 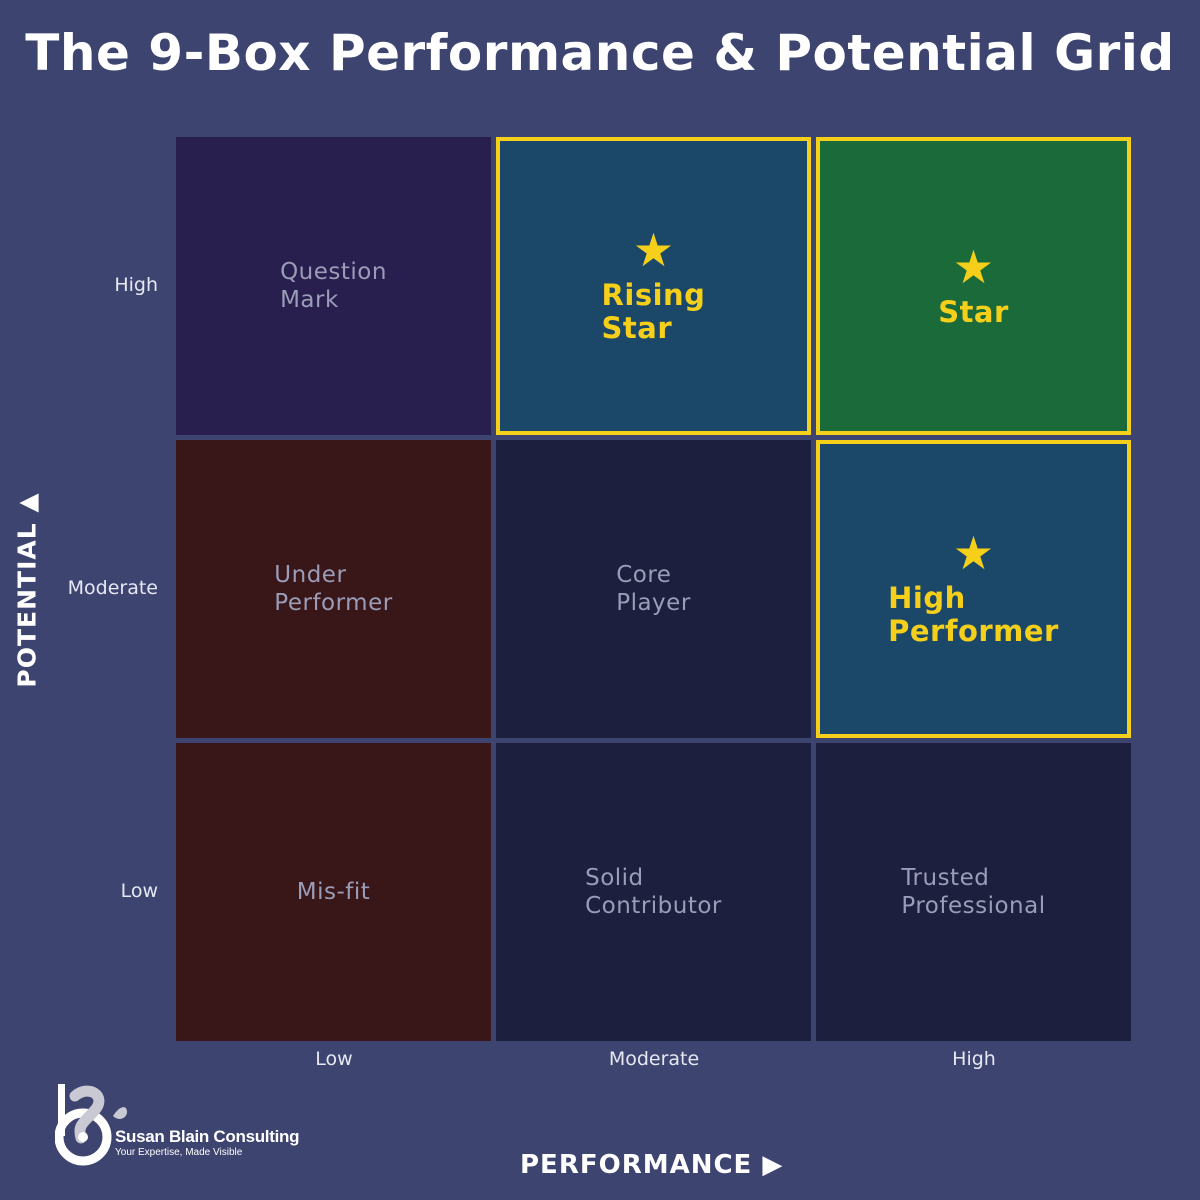 I want to click on cell-content: Under Performer, so click(x=333, y=589).